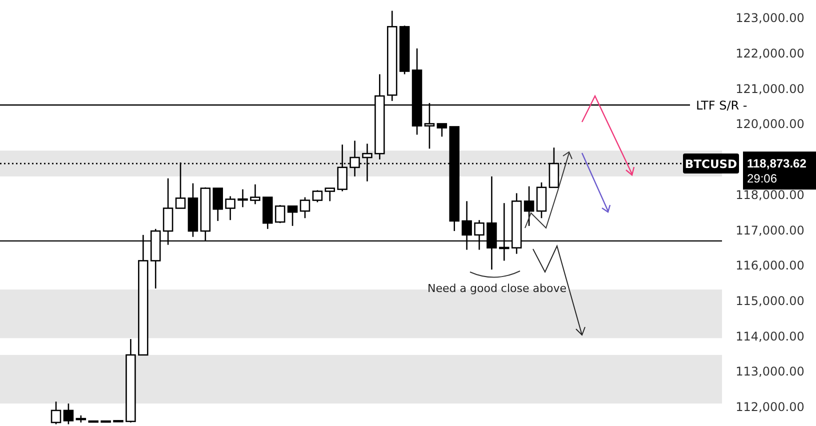 The image size is (816, 426). I want to click on y-tick-label: 113,000.00, so click(770, 371).